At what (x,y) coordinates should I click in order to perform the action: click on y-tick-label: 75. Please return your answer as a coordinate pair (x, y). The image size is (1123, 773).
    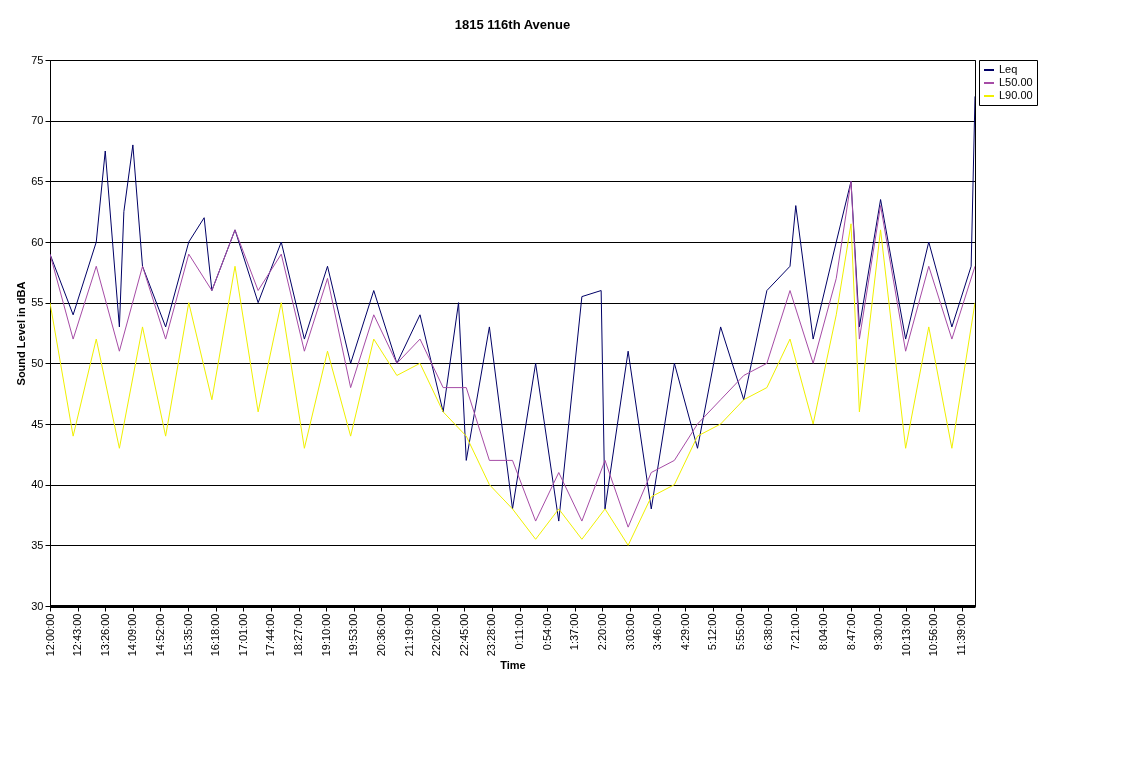
    Looking at the image, I should click on (37, 59).